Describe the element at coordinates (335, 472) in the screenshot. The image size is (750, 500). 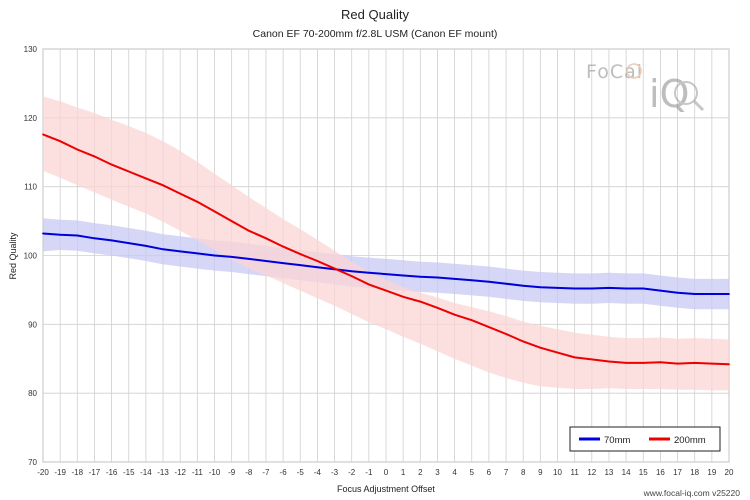
I see `x-tick-label: -3` at that location.